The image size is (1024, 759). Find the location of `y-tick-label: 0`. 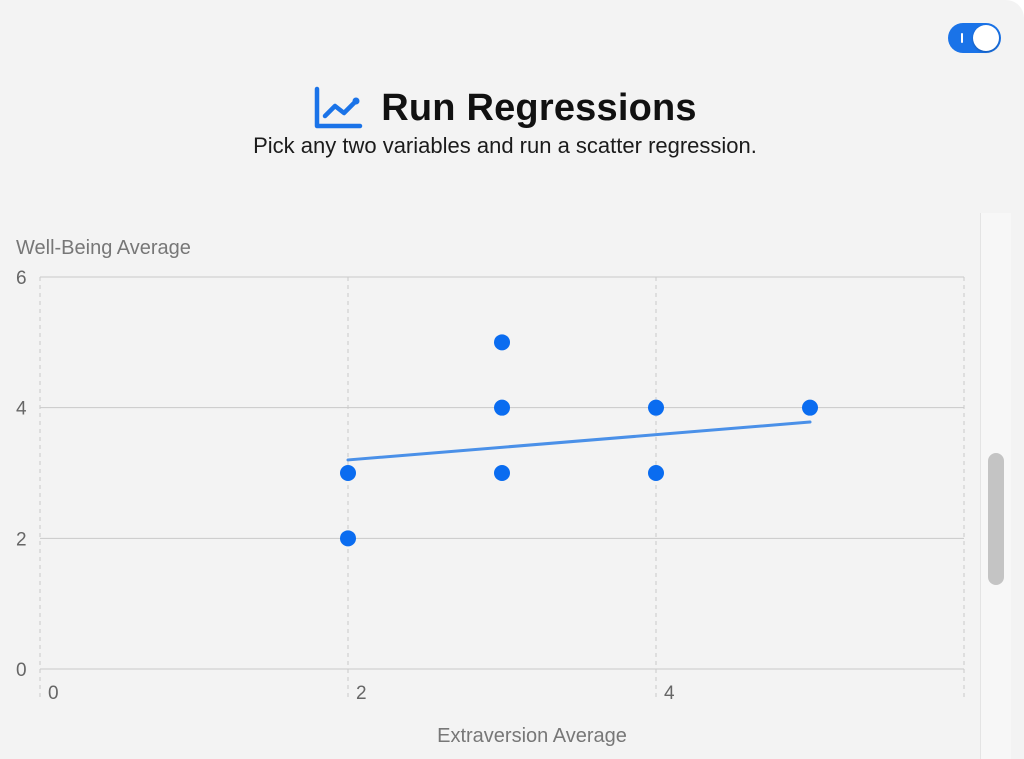

y-tick-label: 0 is located at coordinates (21, 670).